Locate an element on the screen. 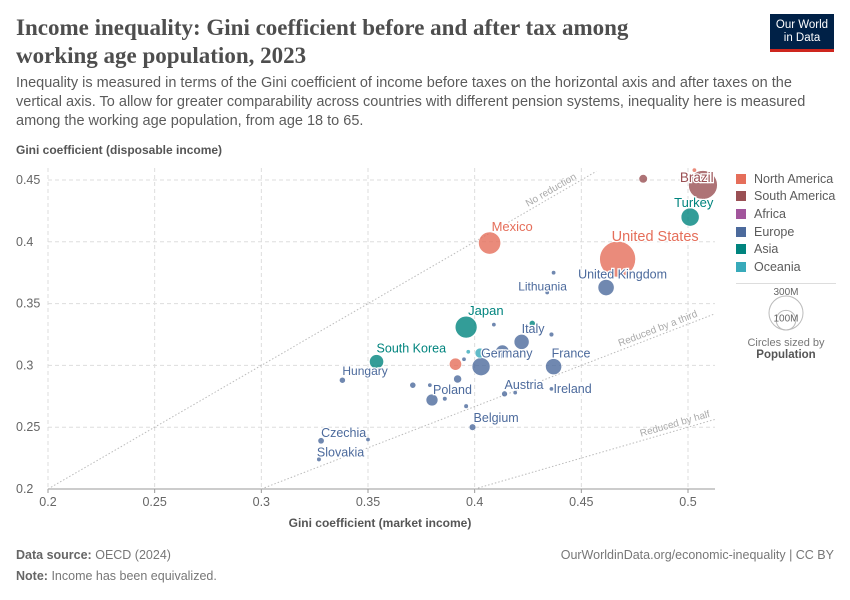 The width and height of the screenshot is (850, 600). point-label: Mexico is located at coordinates (512, 226).